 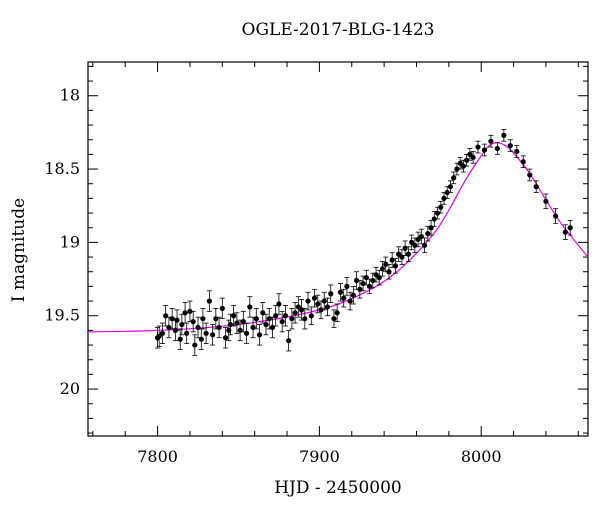 What do you see at coordinates (338, 488) in the screenshot?
I see `x-axis-label: HJD - 2450000` at bounding box center [338, 488].